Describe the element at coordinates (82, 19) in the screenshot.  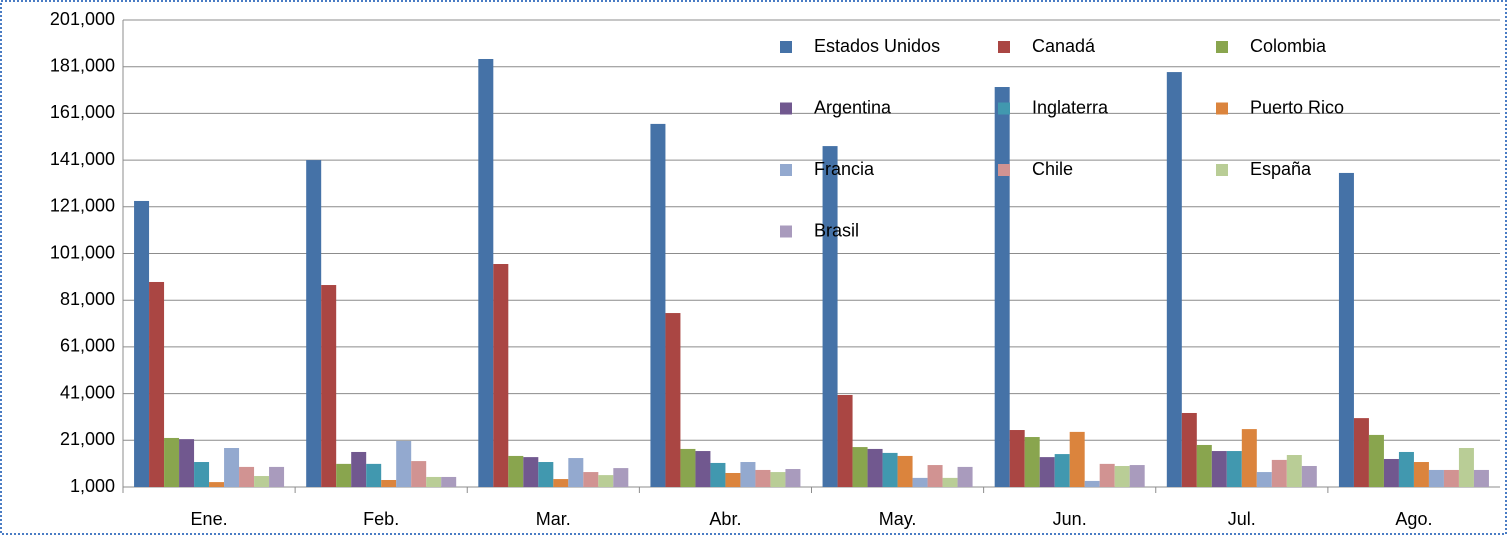
I see `y-tick-label: 201,000` at that location.